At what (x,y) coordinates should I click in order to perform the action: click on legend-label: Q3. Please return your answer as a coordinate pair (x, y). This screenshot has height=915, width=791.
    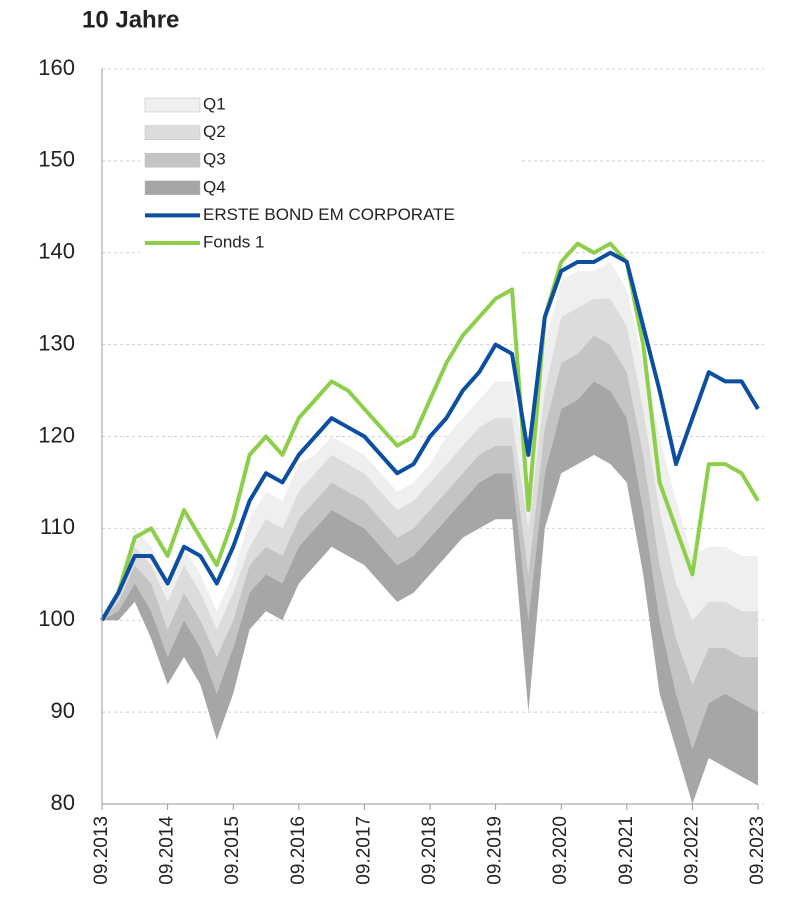
    Looking at the image, I should click on (214, 159).